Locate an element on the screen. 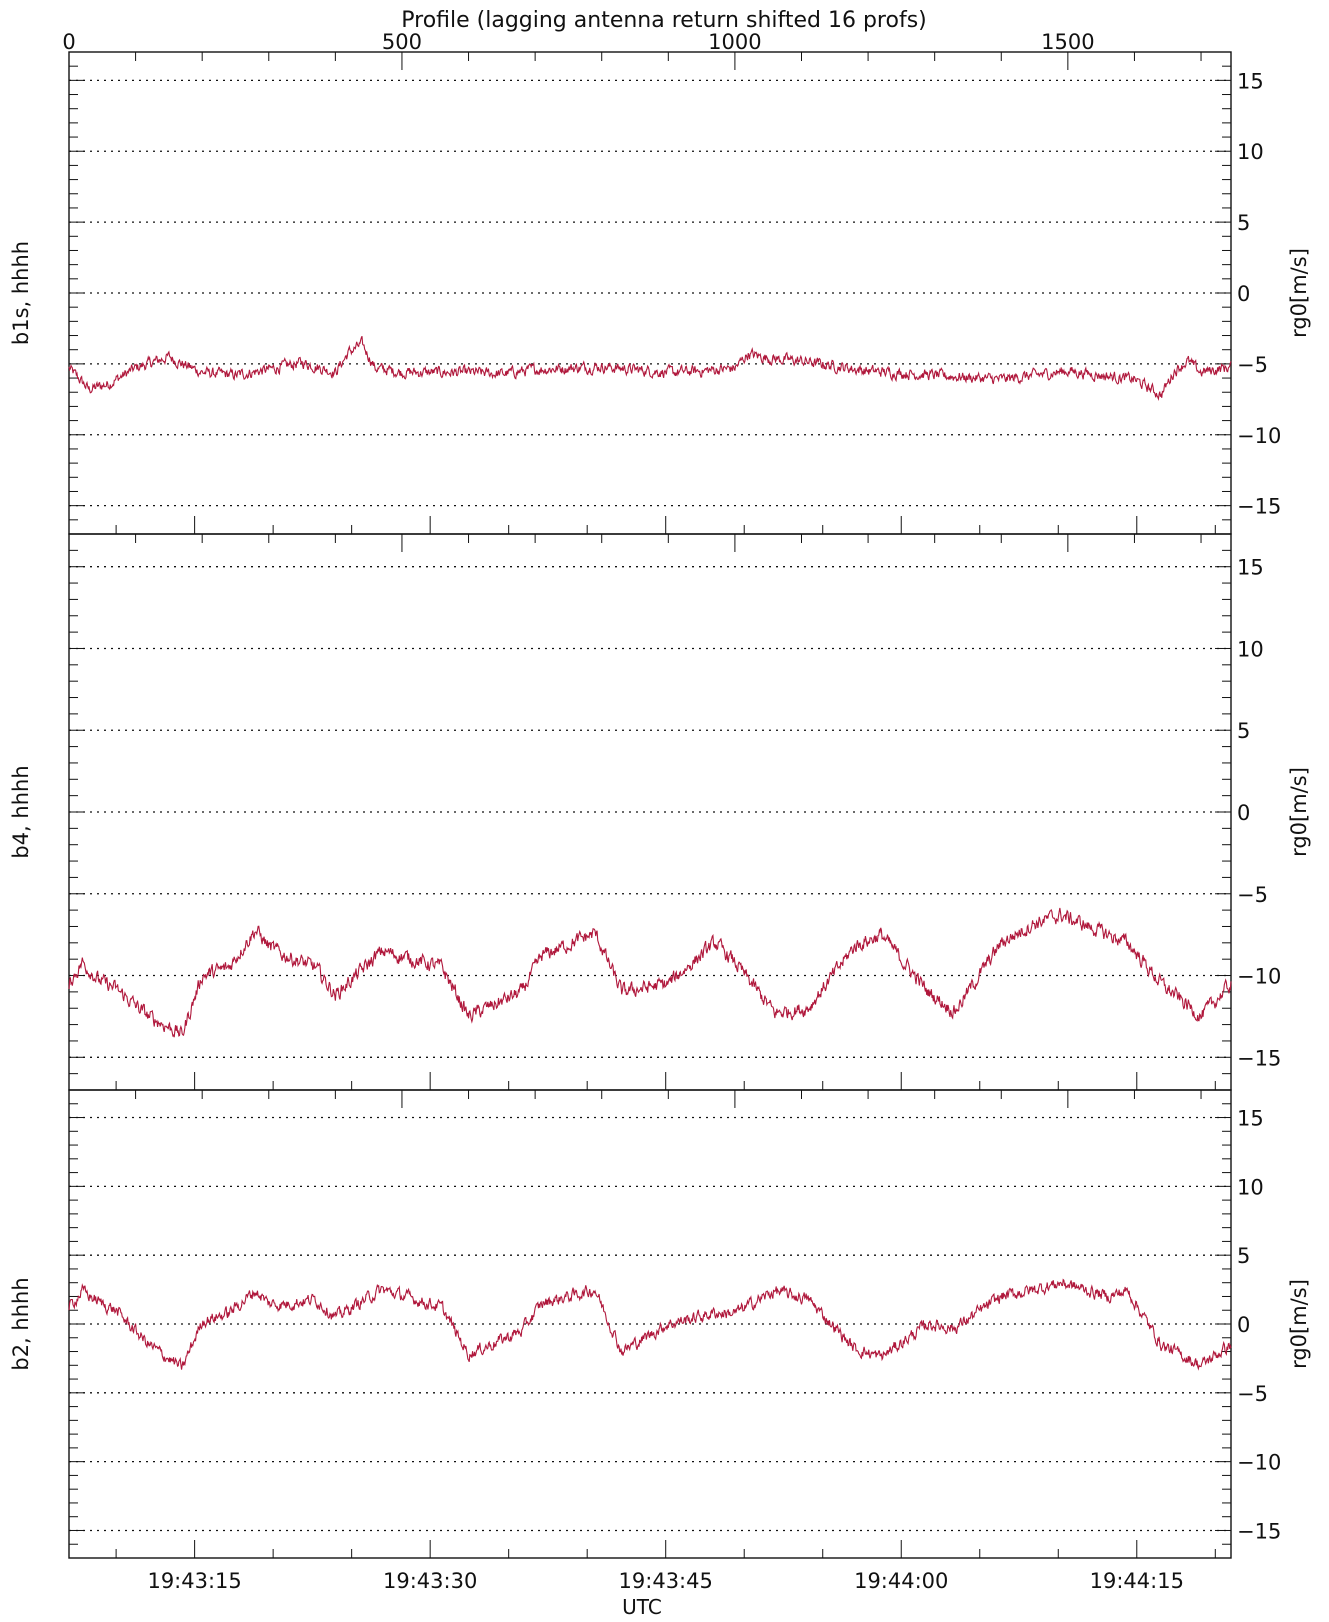  y-tick-label-panel2: 10 is located at coordinates (1250, 649).